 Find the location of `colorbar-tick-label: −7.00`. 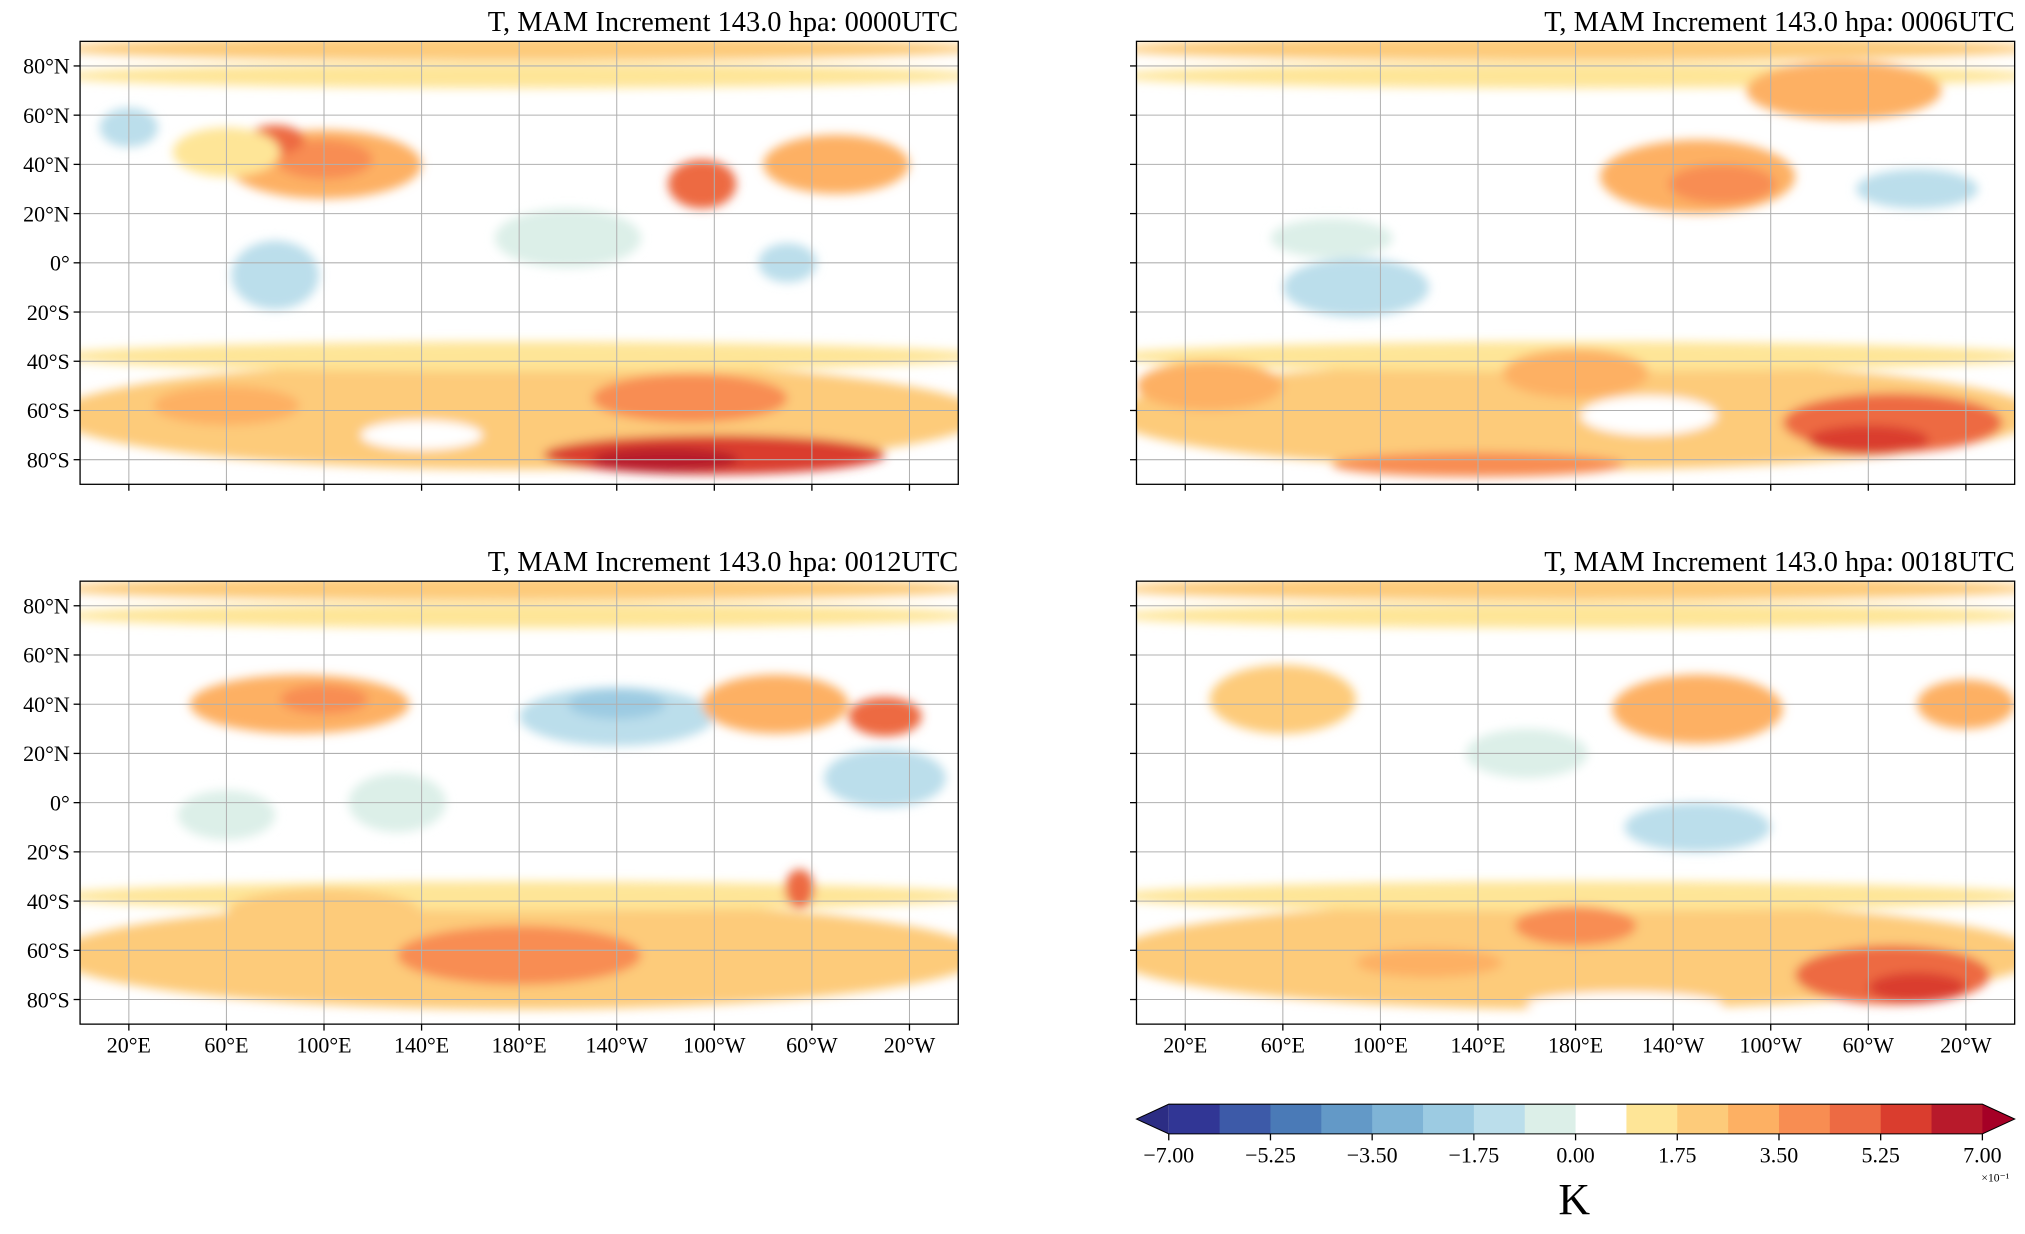

colorbar-tick-label: −7.00 is located at coordinates (1168, 1154).